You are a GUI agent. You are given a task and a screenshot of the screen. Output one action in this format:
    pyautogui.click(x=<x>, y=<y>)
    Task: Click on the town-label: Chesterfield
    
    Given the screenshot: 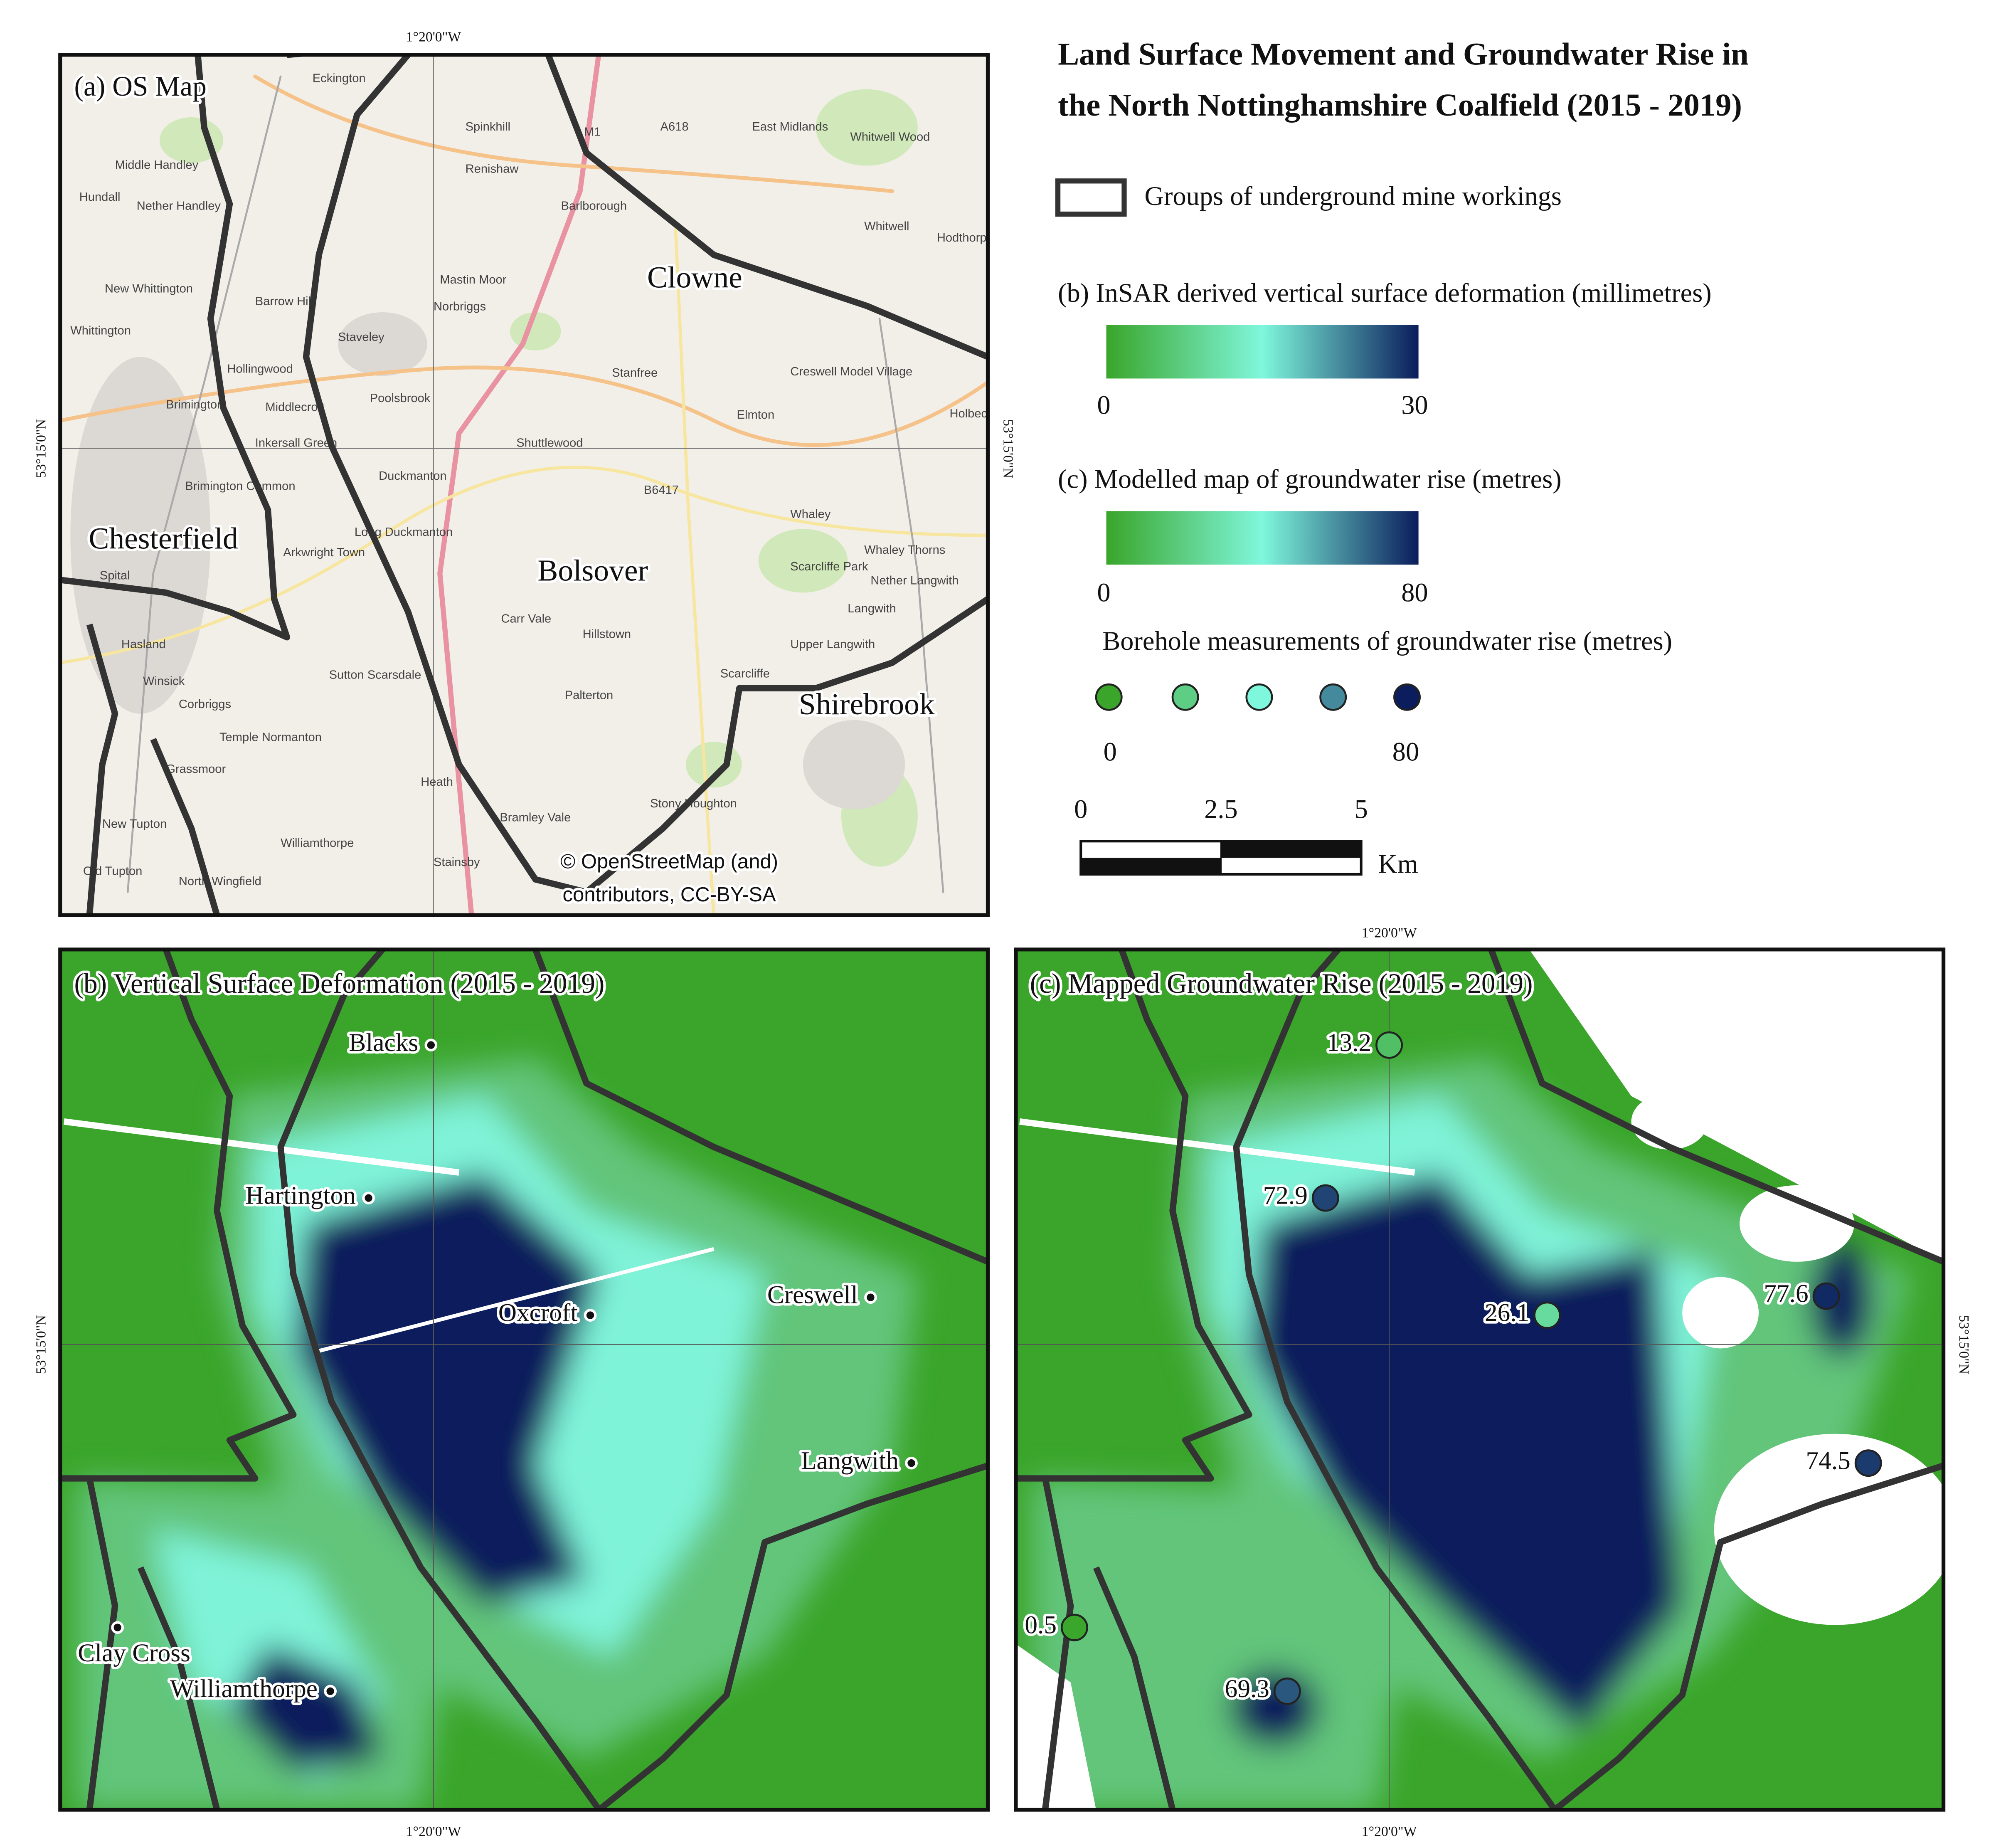 What is the action you would take?
    pyautogui.click(x=163, y=538)
    